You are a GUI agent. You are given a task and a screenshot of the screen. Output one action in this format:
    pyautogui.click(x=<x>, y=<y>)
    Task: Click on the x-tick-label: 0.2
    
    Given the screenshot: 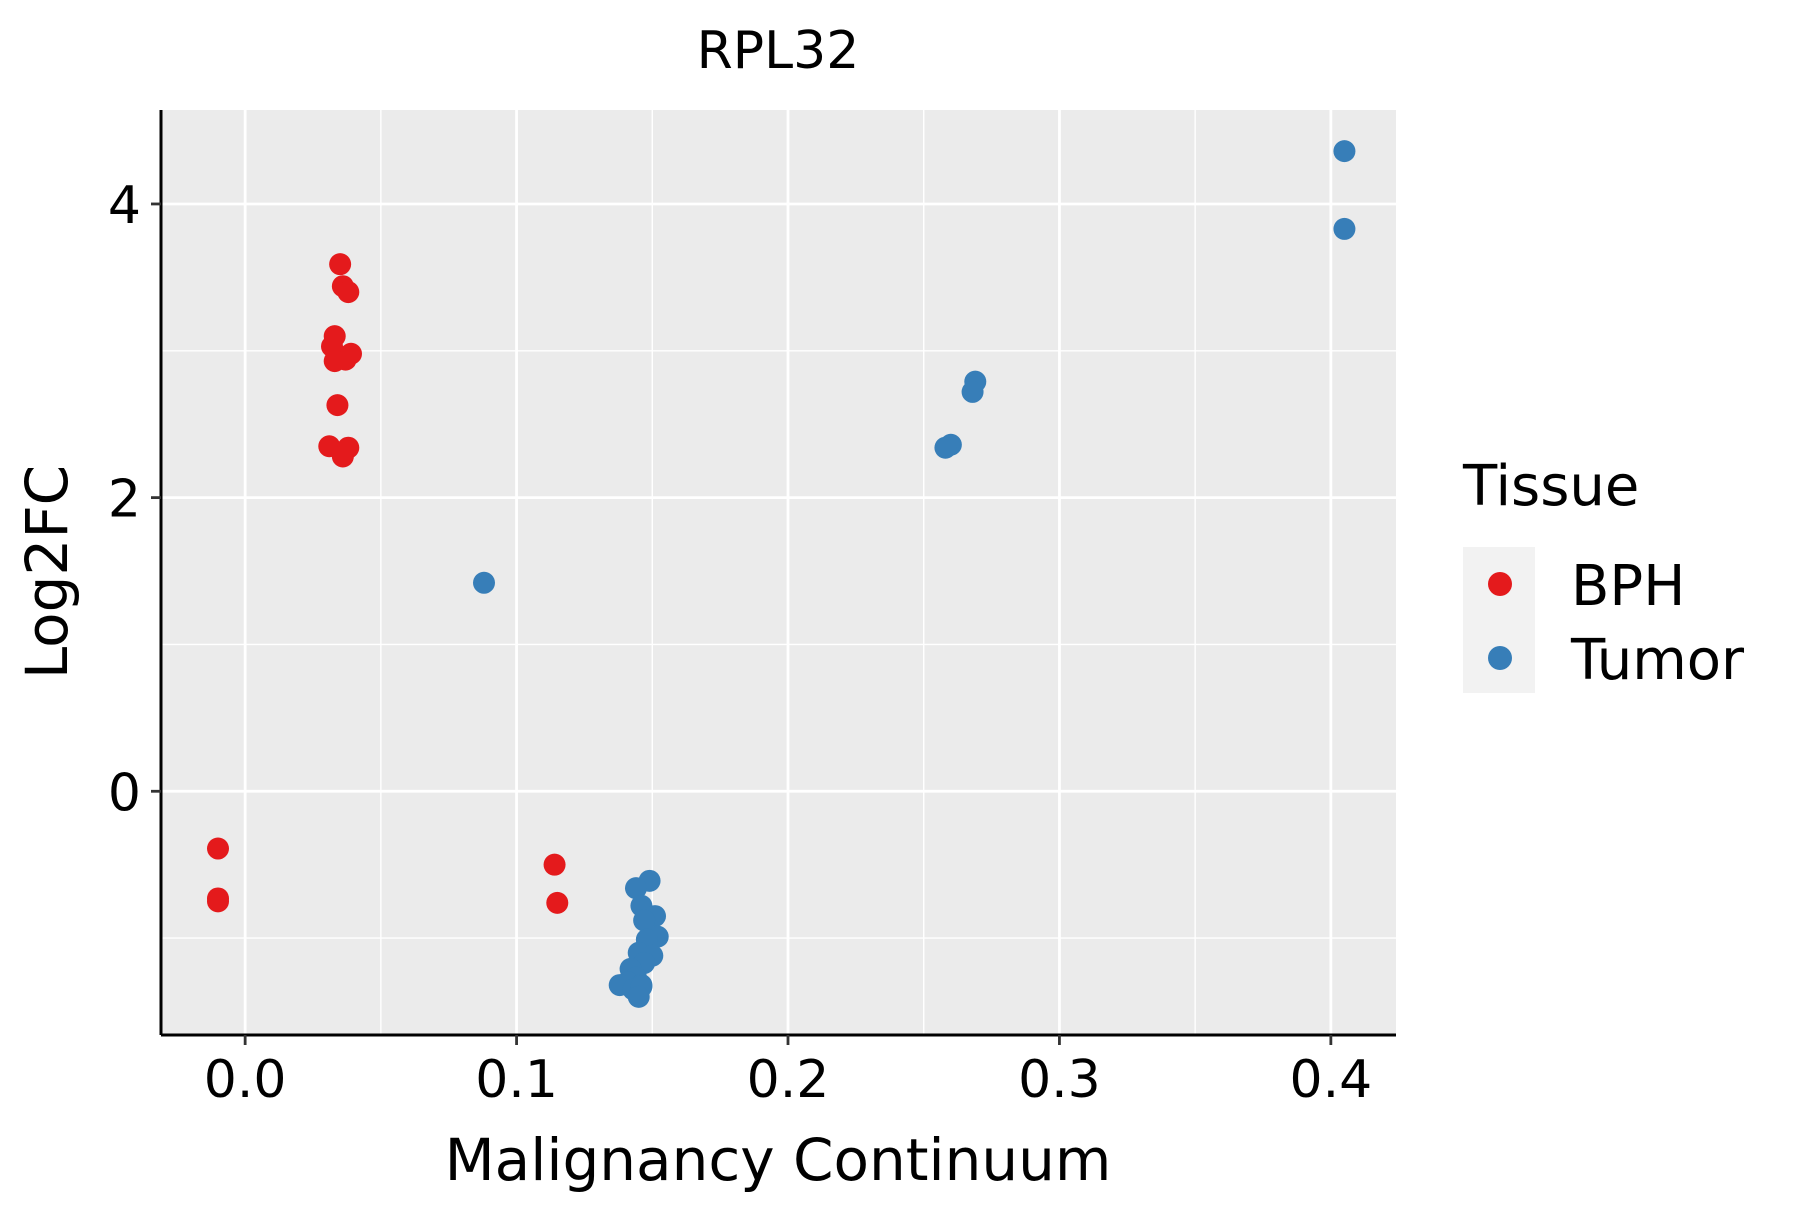 What is the action you would take?
    pyautogui.click(x=788, y=1080)
    